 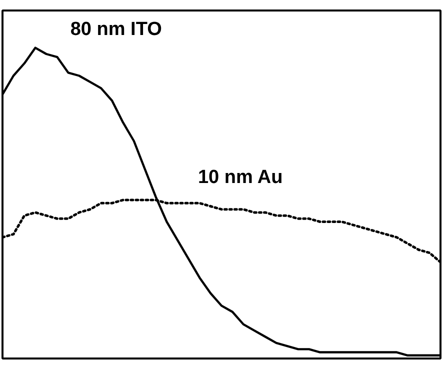 What do you see at coordinates (240, 177) in the screenshot?
I see `series-label: 10 nm Au` at bounding box center [240, 177].